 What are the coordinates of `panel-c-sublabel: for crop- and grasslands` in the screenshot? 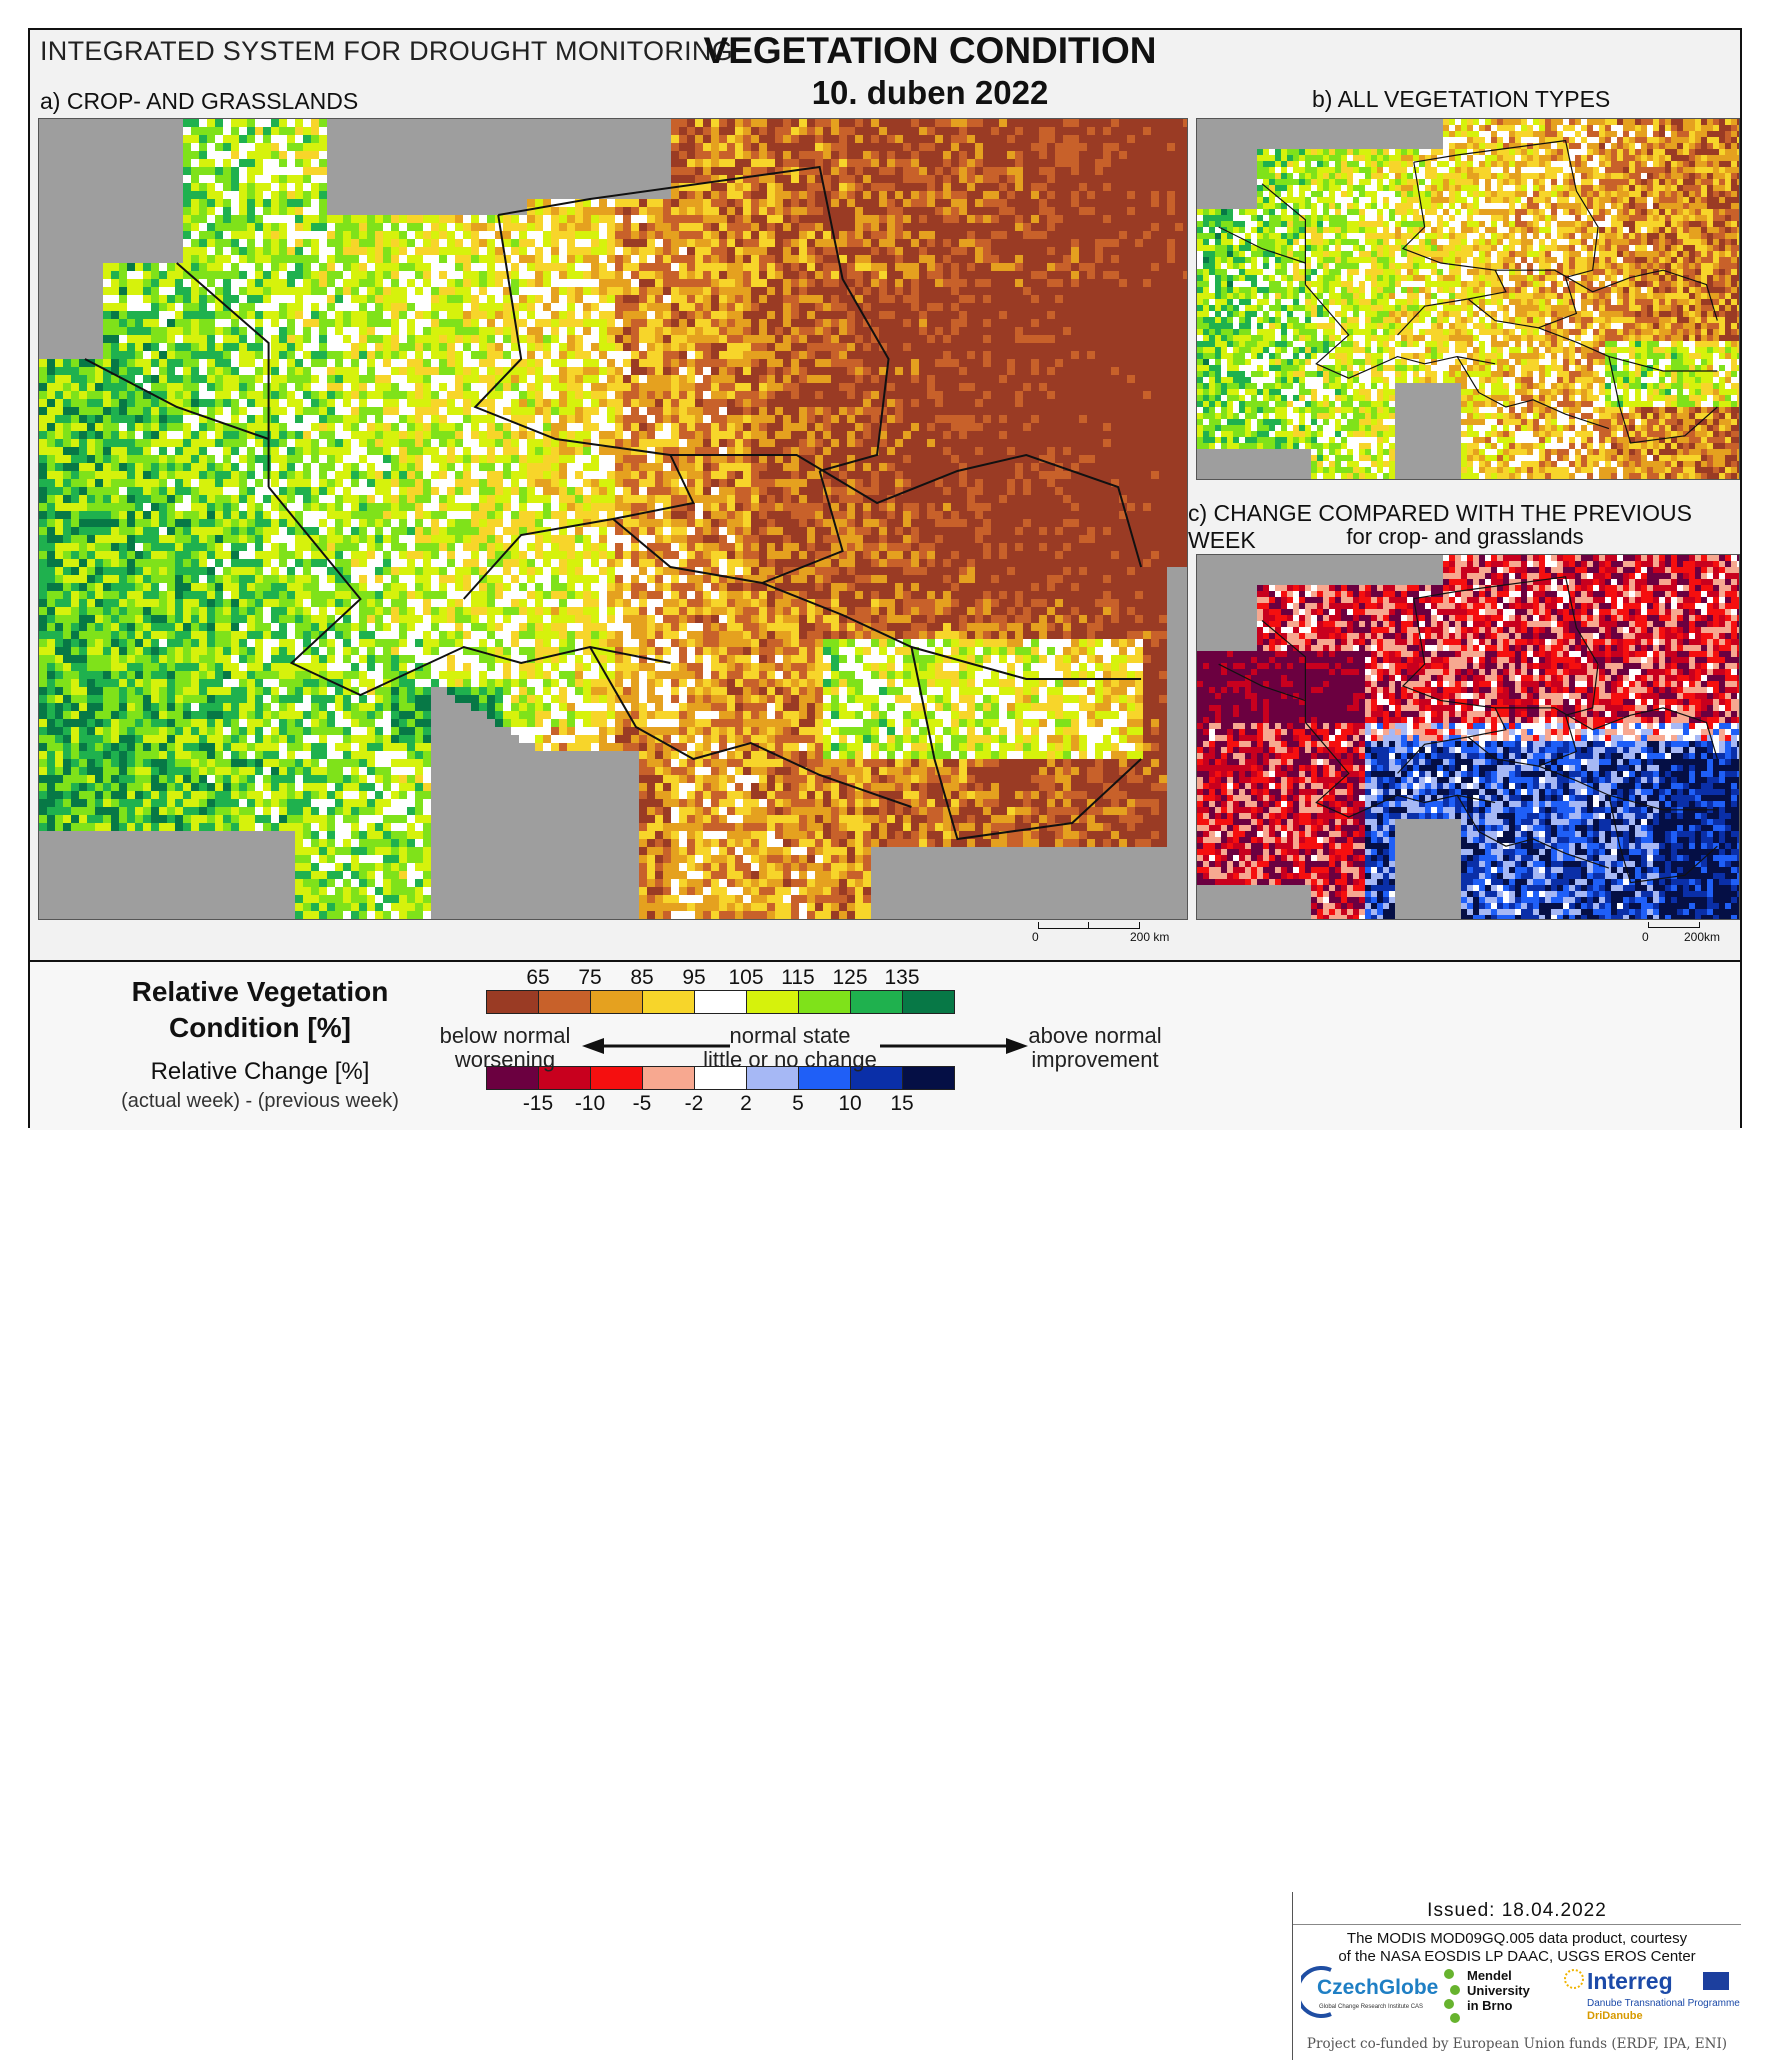 It's located at (1465, 537).